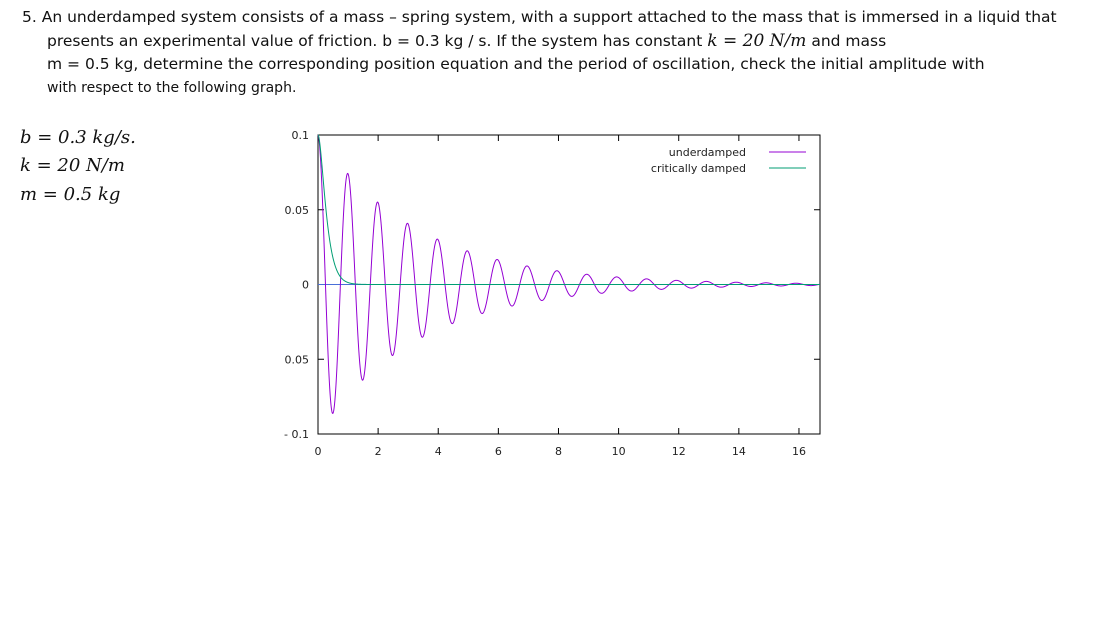 This screenshot has width=1112, height=630. I want to click on x-tick-label: 10, so click(619, 451).